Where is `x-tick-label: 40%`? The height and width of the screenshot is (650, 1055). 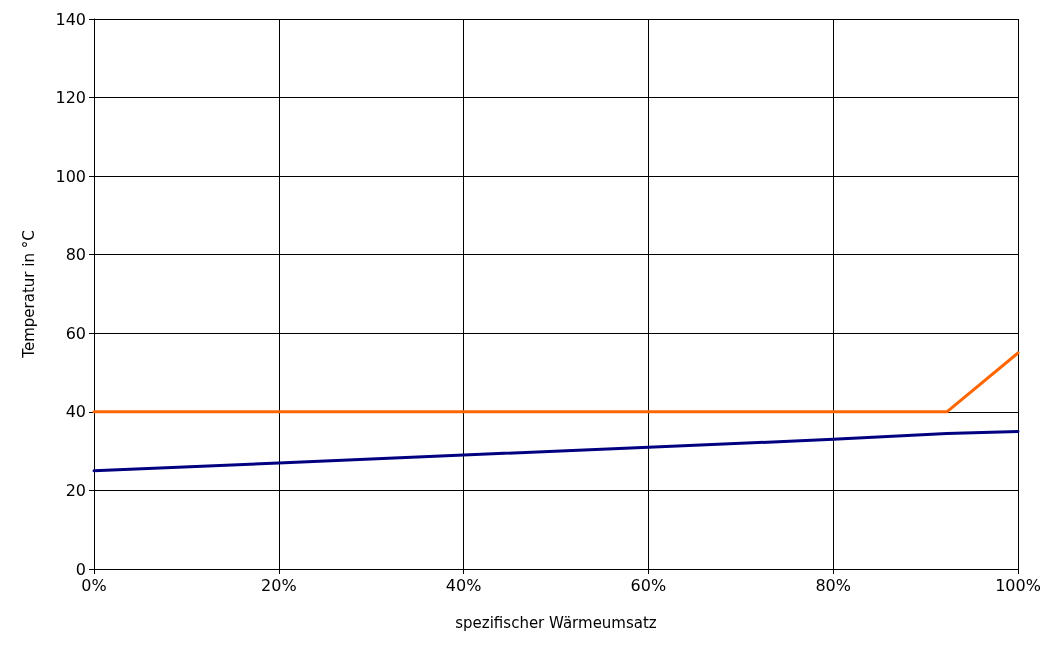
x-tick-label: 40% is located at coordinates (463, 585).